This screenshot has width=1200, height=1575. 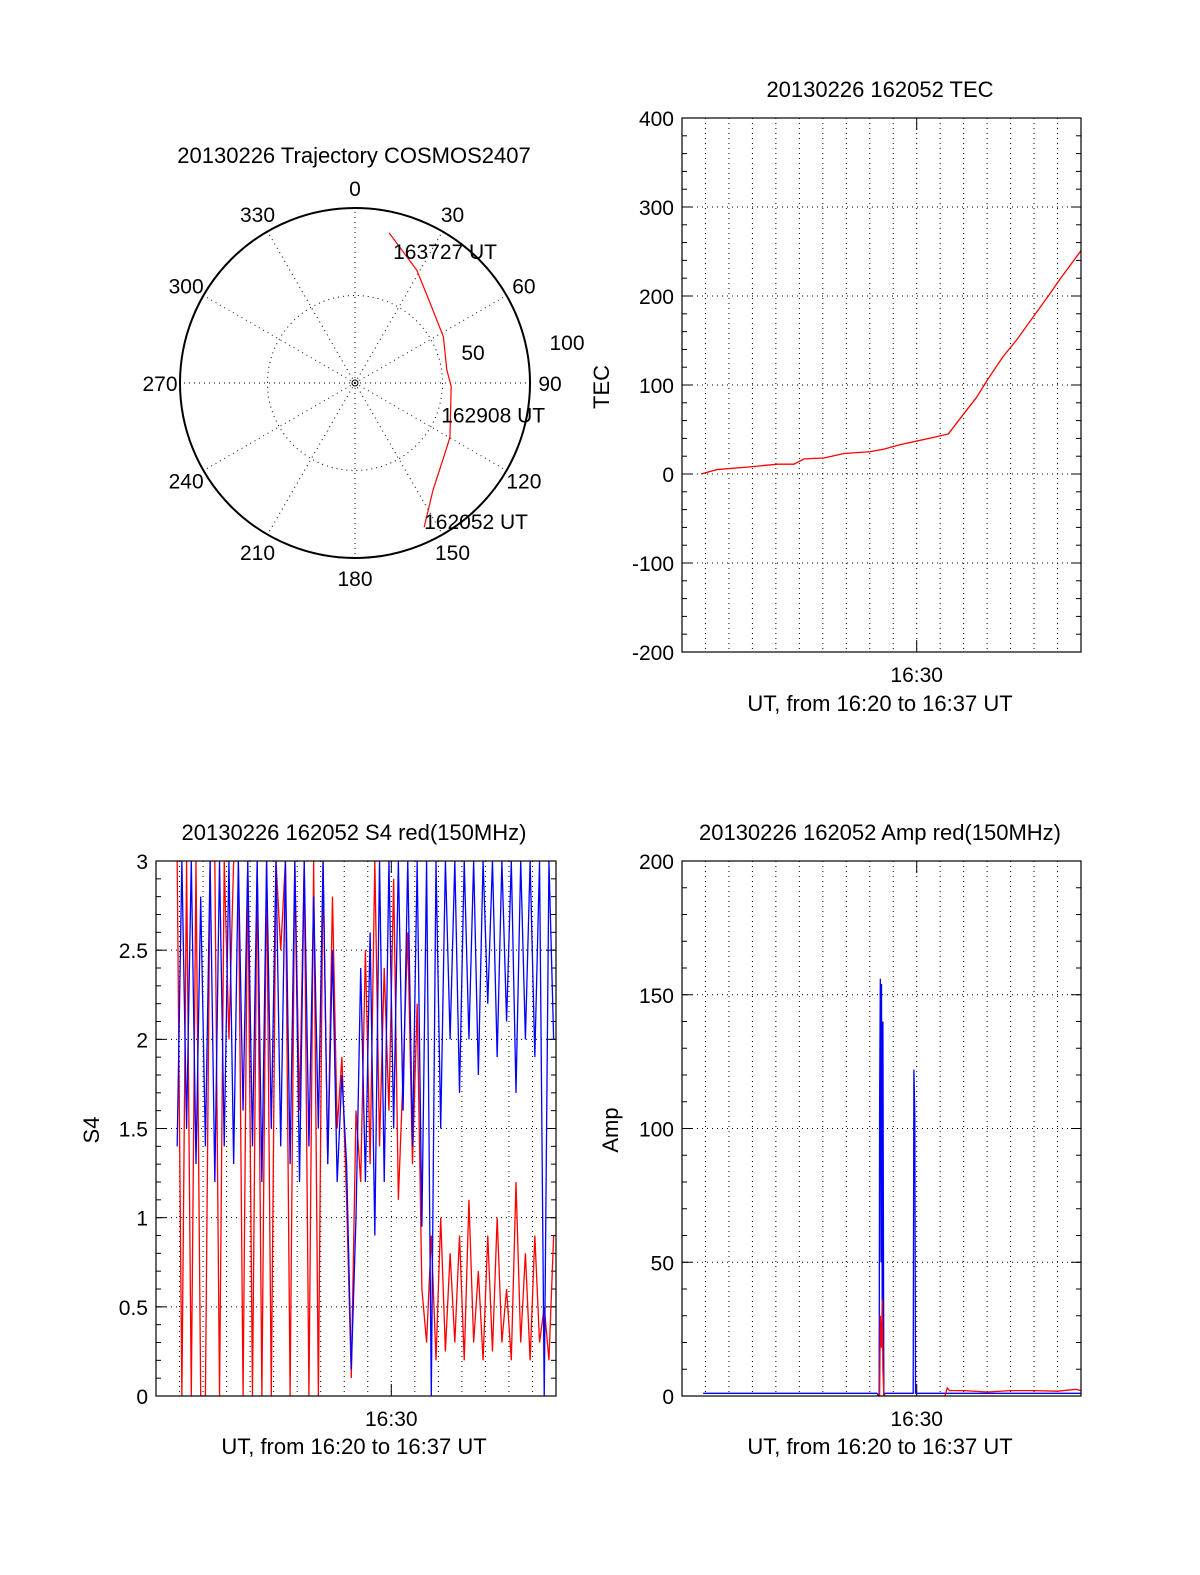 What do you see at coordinates (979, 1347) in the screenshot?
I see `amp-series-red` at bounding box center [979, 1347].